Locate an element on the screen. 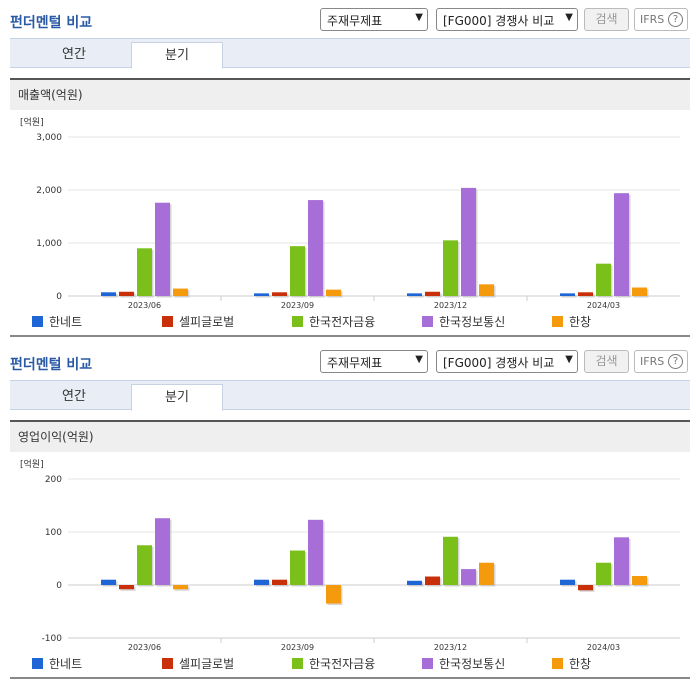 The height and width of the screenshot is (684, 696). legend-label: 셀피글로벌 is located at coordinates (207, 322).